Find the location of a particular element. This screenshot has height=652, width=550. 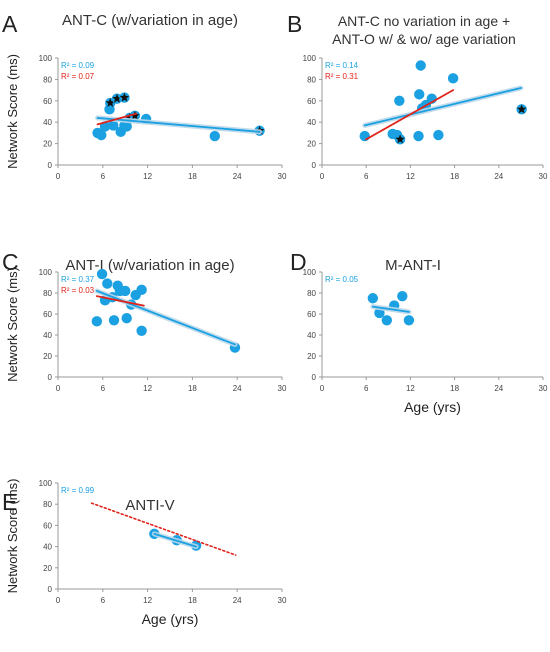

r-squared-annotation: R² = 0.09 is located at coordinates (78, 65).